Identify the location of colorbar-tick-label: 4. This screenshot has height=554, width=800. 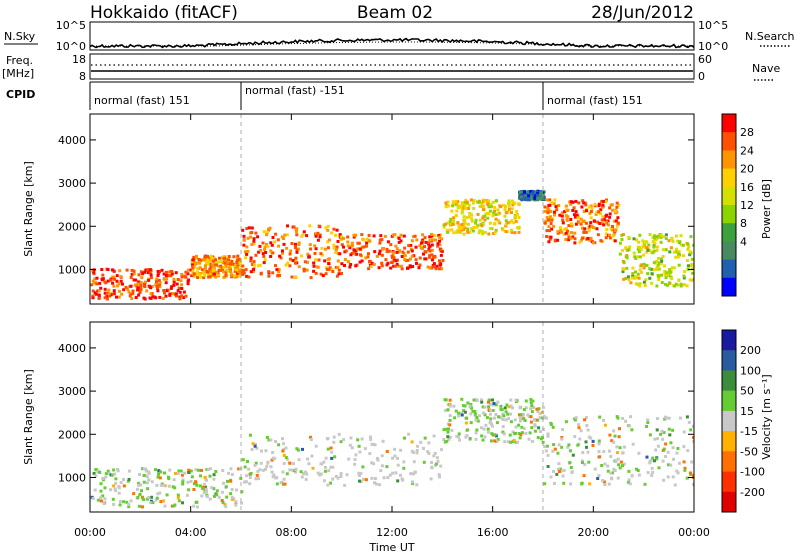
(743, 241).